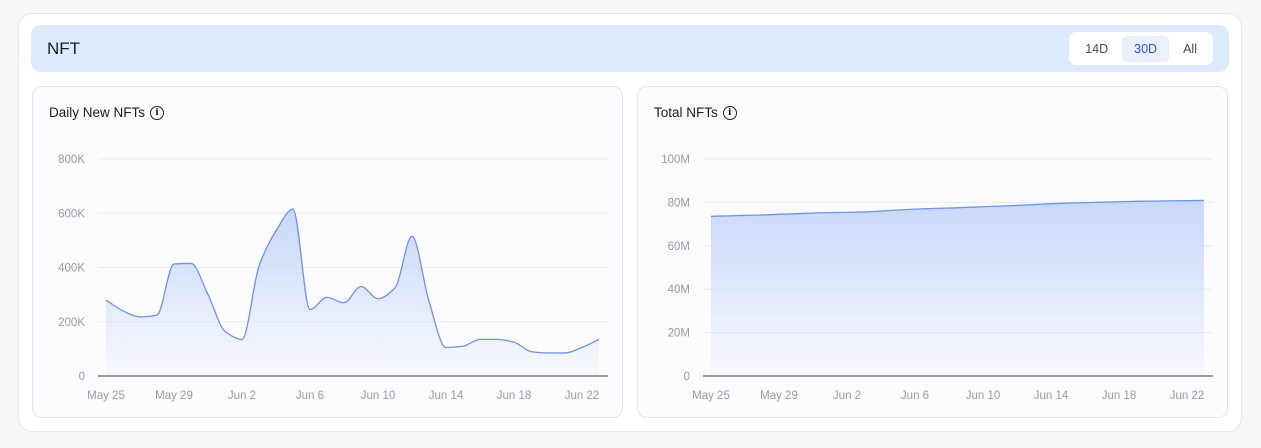 The image size is (1261, 448). Describe the element at coordinates (1051, 396) in the screenshot. I see `x-tick-label: Jun 14` at that location.